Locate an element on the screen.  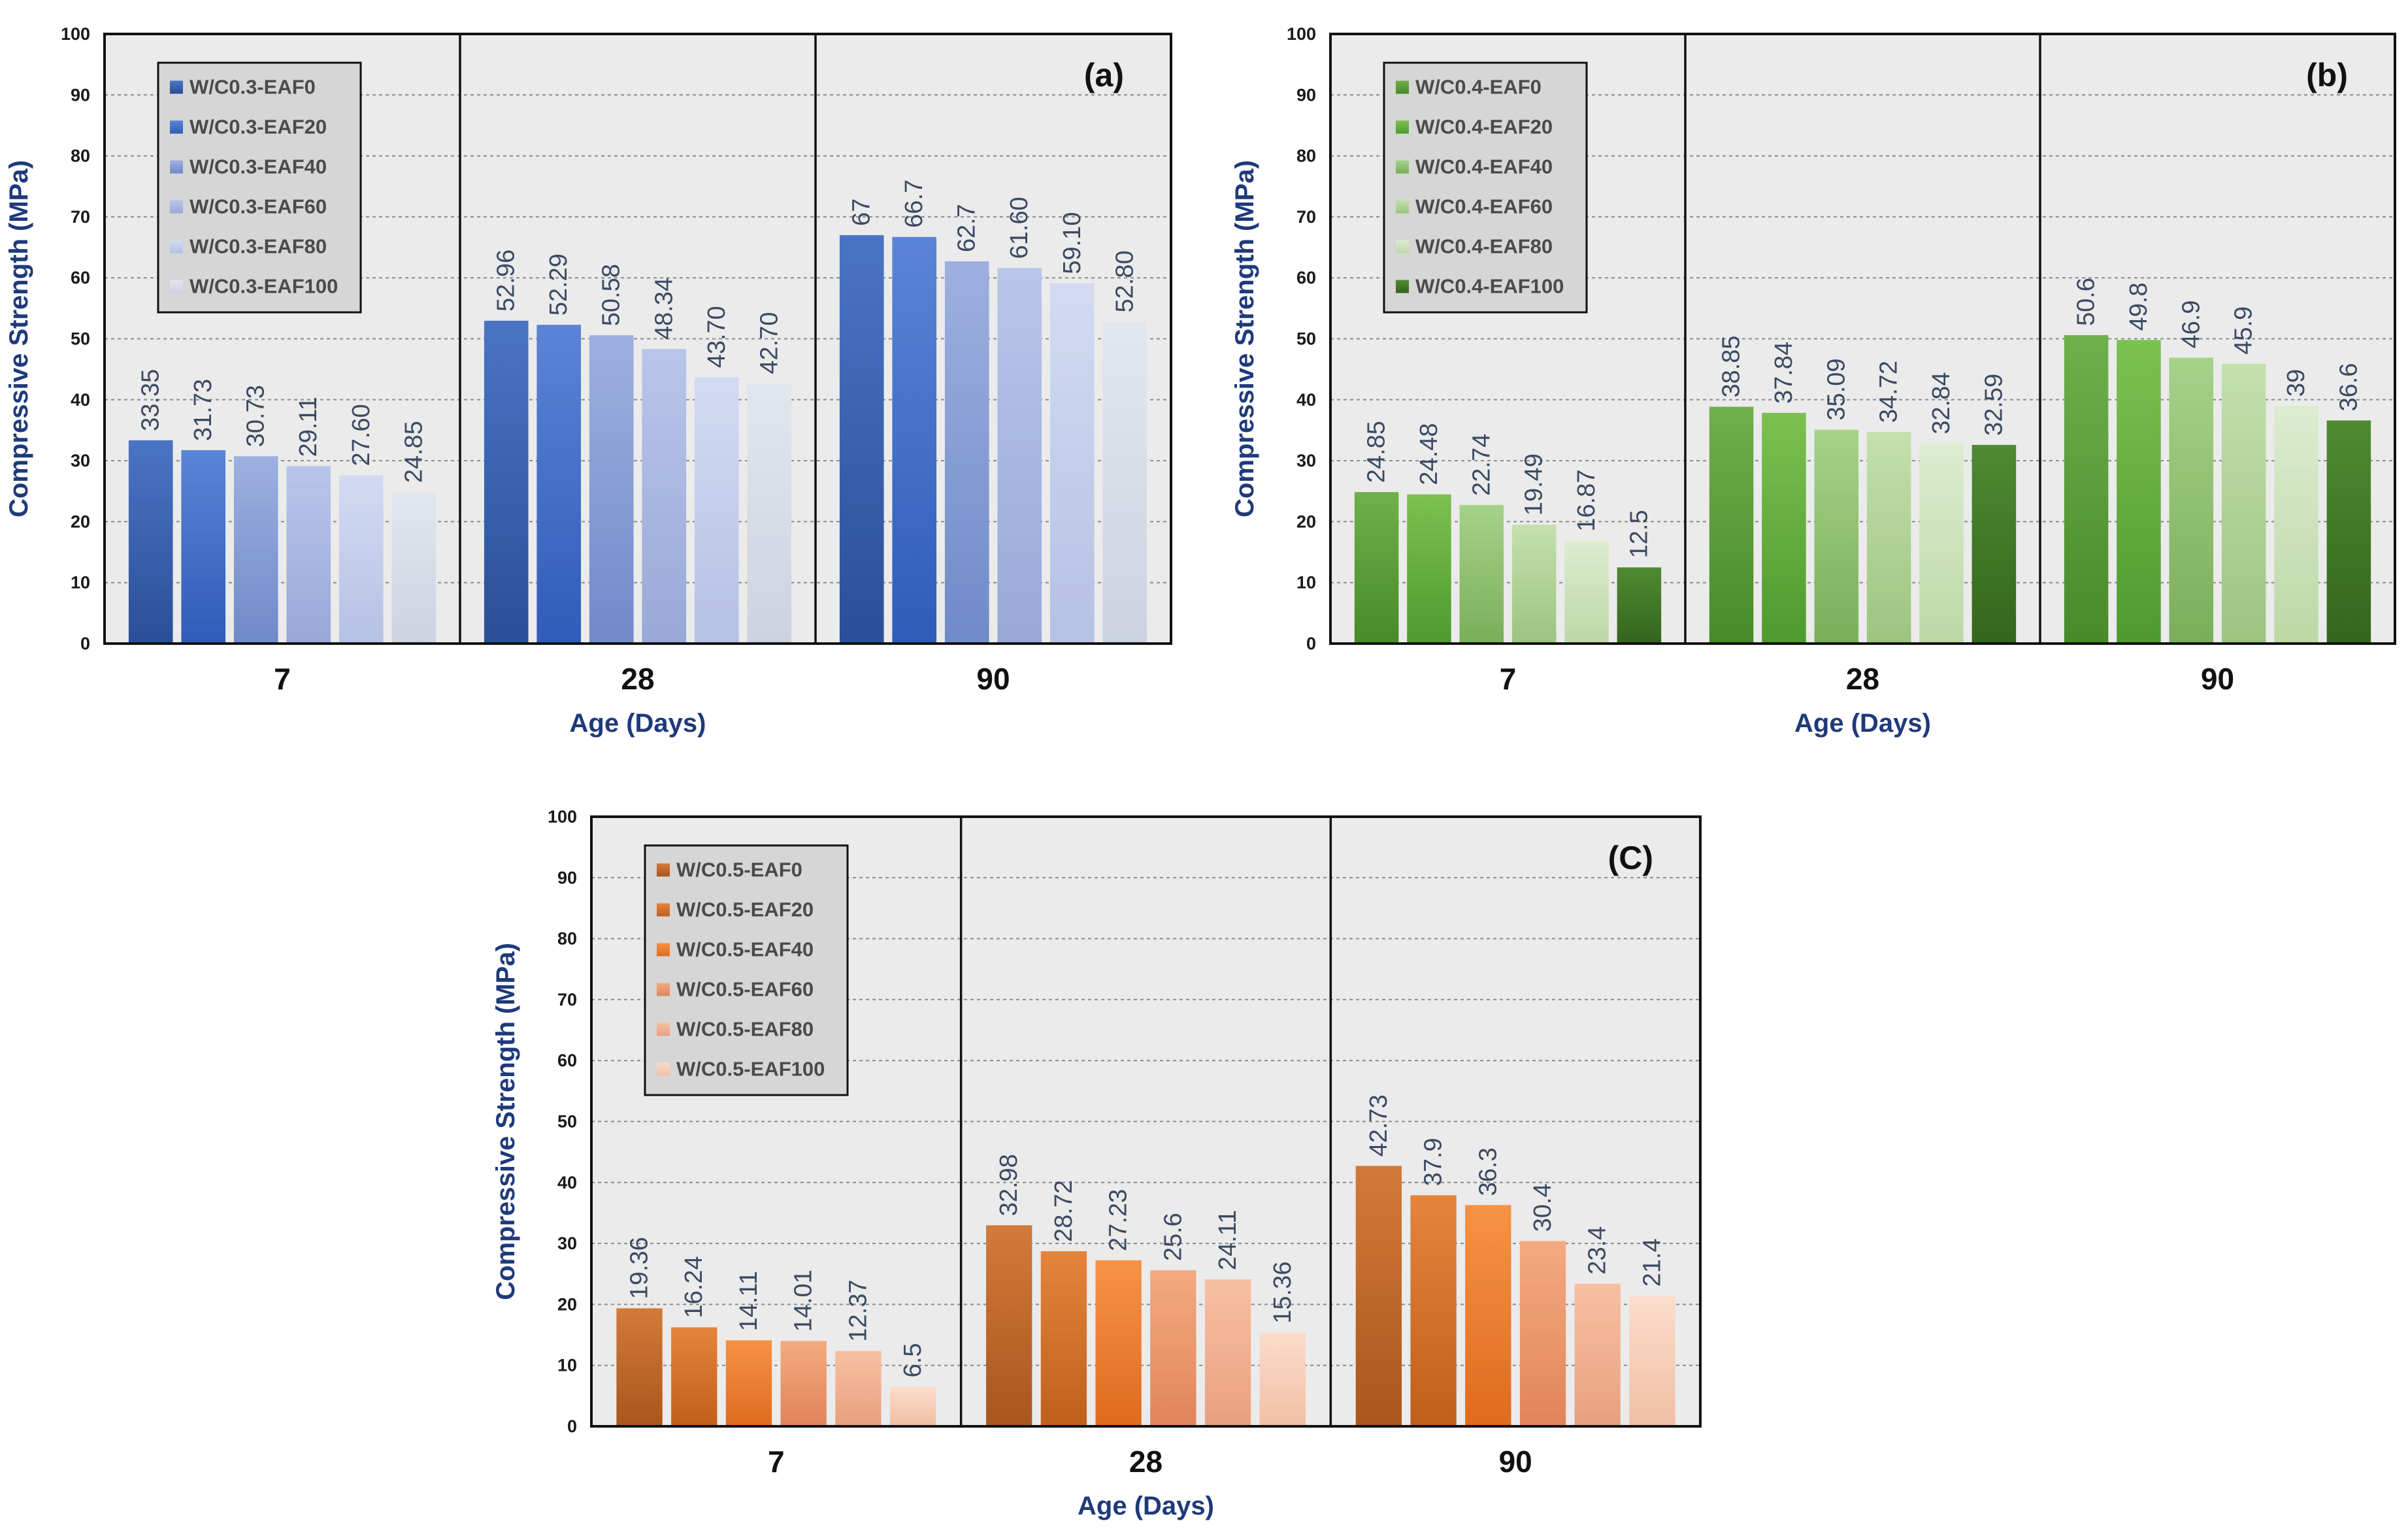
y-tick-label: 20 is located at coordinates (567, 1304).